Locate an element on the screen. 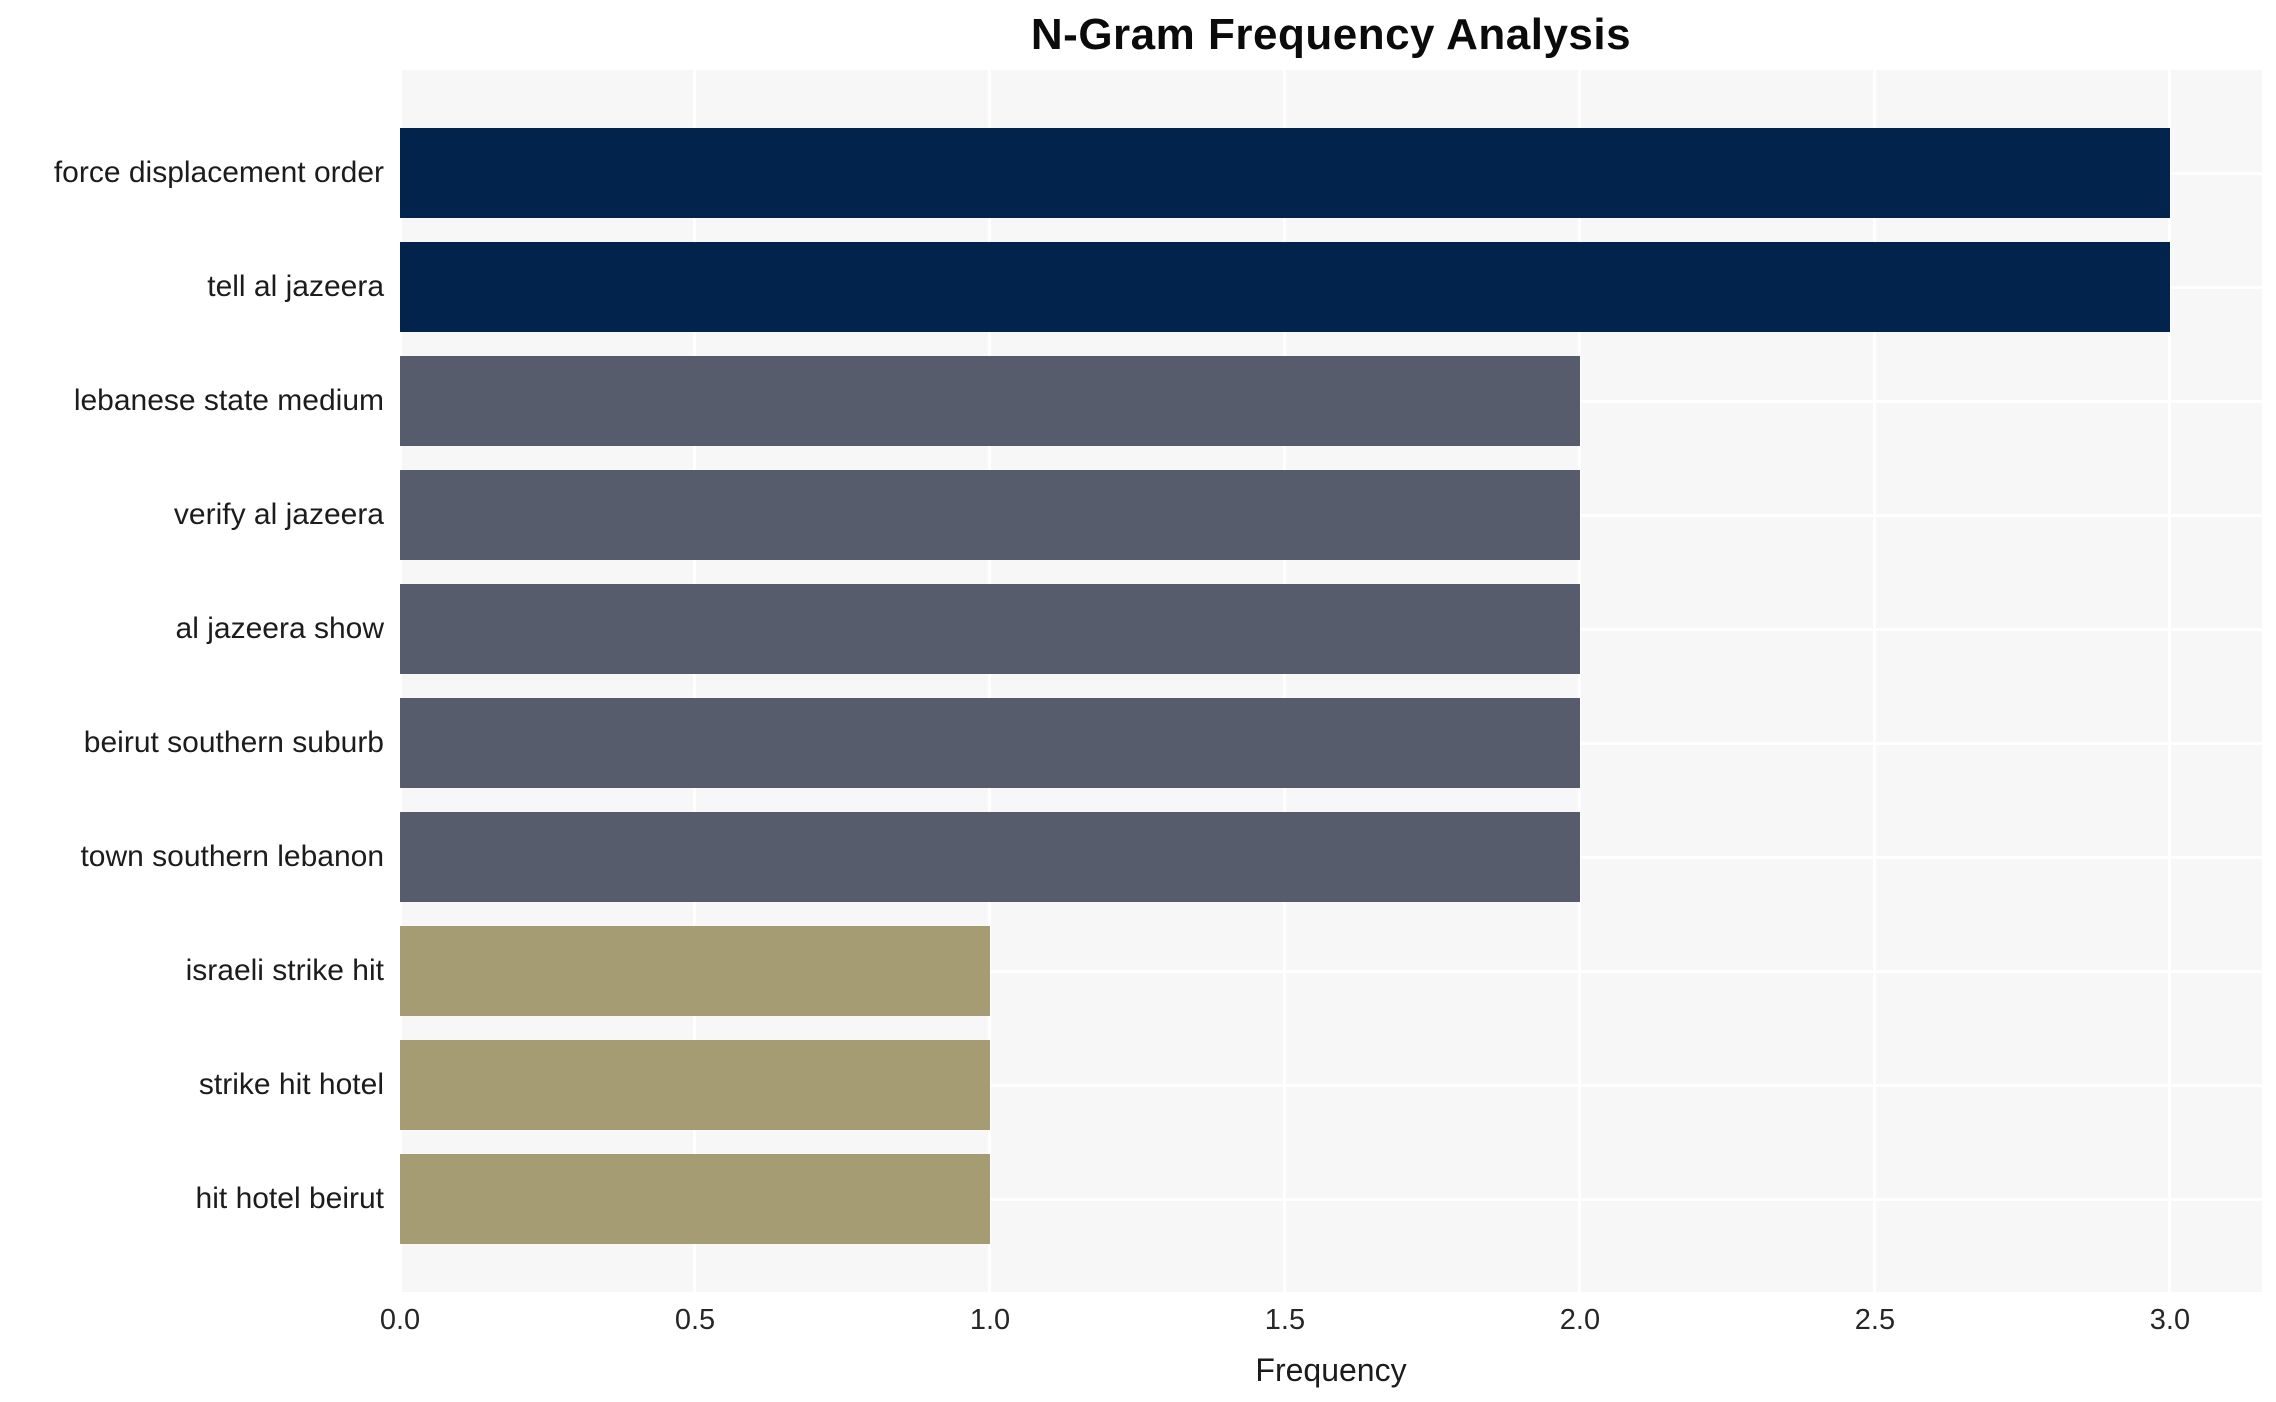  category-label: hit hotel beirut is located at coordinates (289, 1198).